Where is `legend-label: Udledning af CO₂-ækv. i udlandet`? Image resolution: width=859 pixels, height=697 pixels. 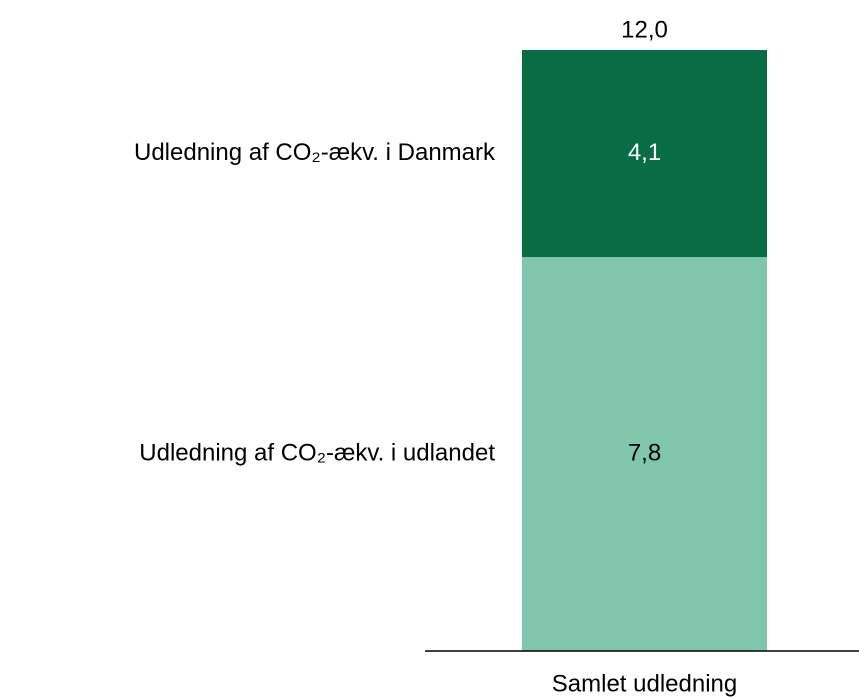 legend-label: Udledning af CO₂-ækv. i udlandet is located at coordinates (317, 452).